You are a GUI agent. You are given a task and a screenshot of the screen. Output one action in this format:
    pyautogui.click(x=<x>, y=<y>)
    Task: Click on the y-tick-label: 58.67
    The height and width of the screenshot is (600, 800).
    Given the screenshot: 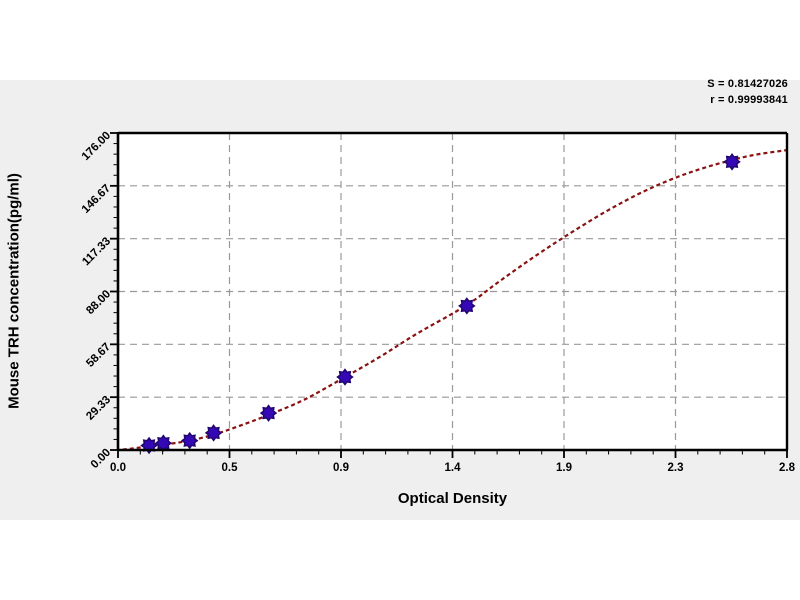 What is the action you would take?
    pyautogui.click(x=98, y=355)
    